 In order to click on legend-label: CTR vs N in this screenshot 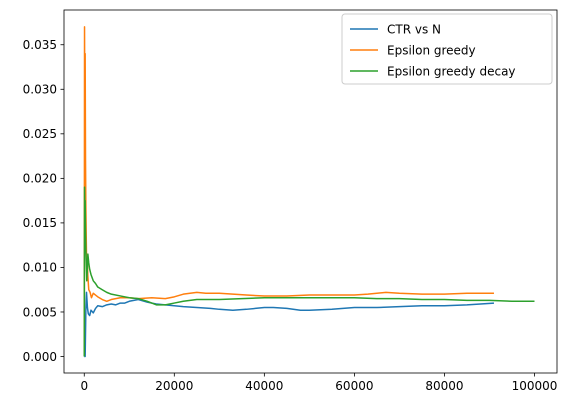, I will do `click(414, 29)`.